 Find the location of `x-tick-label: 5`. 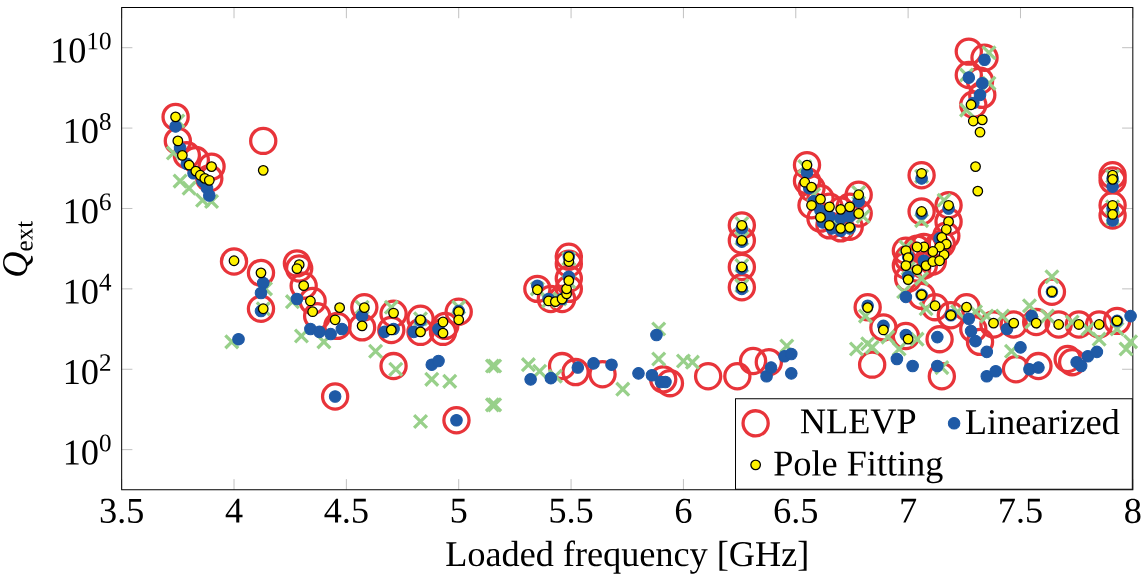

x-tick-label: 5 is located at coordinates (459, 510).